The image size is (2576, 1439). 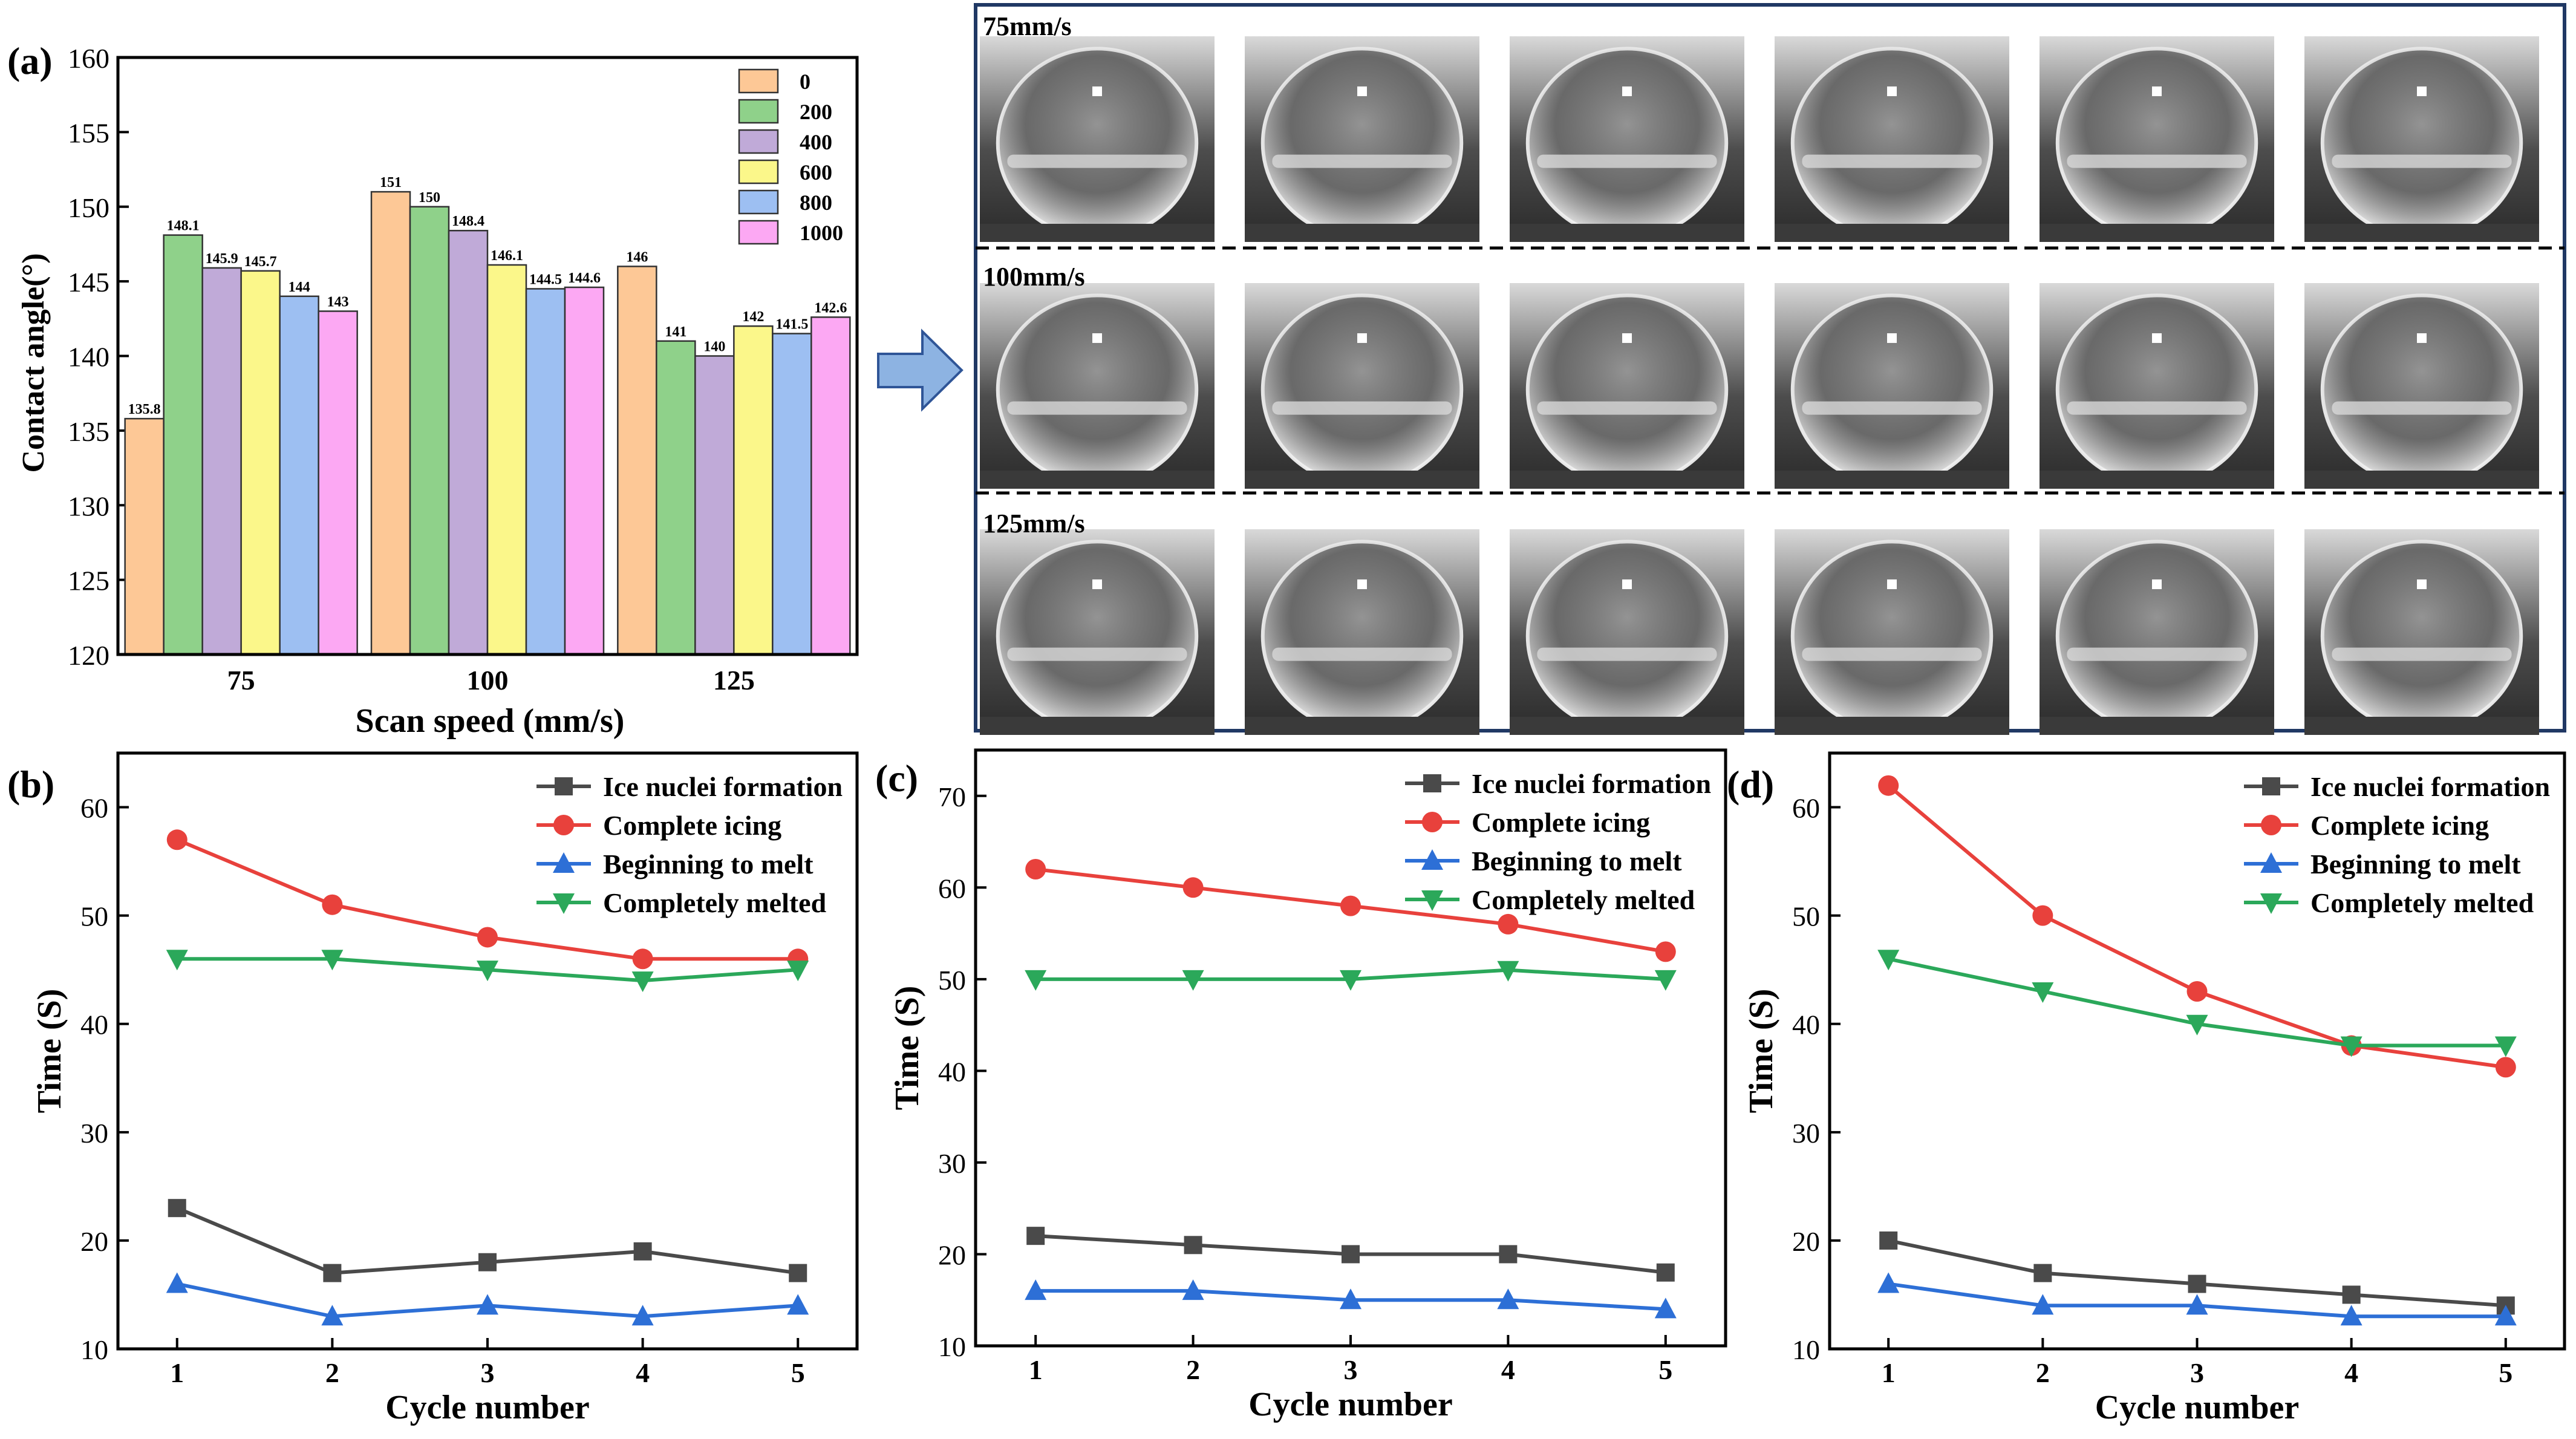 What do you see at coordinates (31, 785) in the screenshot?
I see `panel-label: (b)` at bounding box center [31, 785].